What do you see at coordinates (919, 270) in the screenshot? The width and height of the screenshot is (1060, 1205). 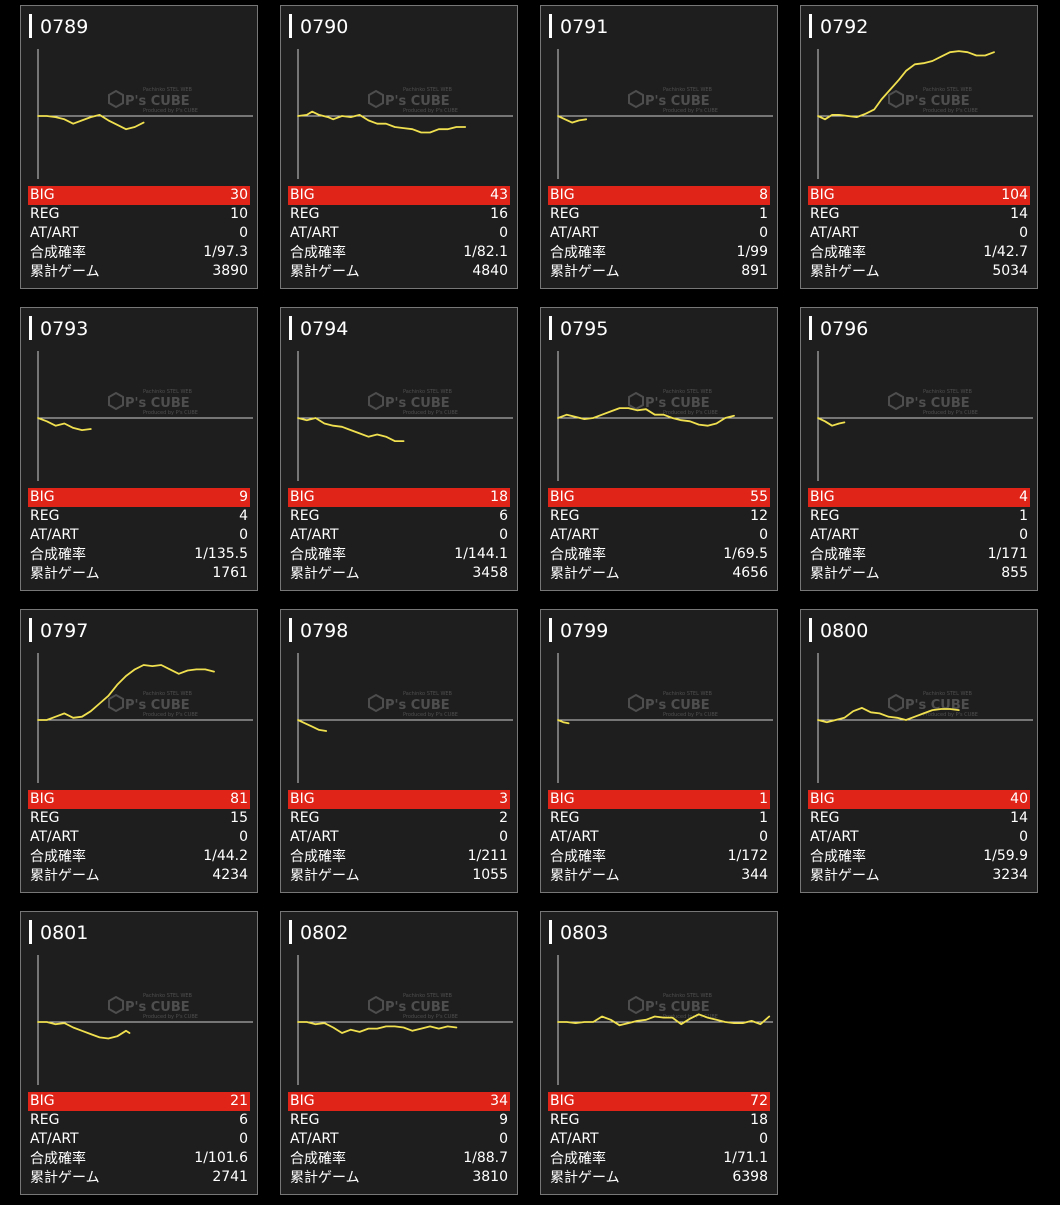 I see `total-games-row: 累計ゲーム 5034` at bounding box center [919, 270].